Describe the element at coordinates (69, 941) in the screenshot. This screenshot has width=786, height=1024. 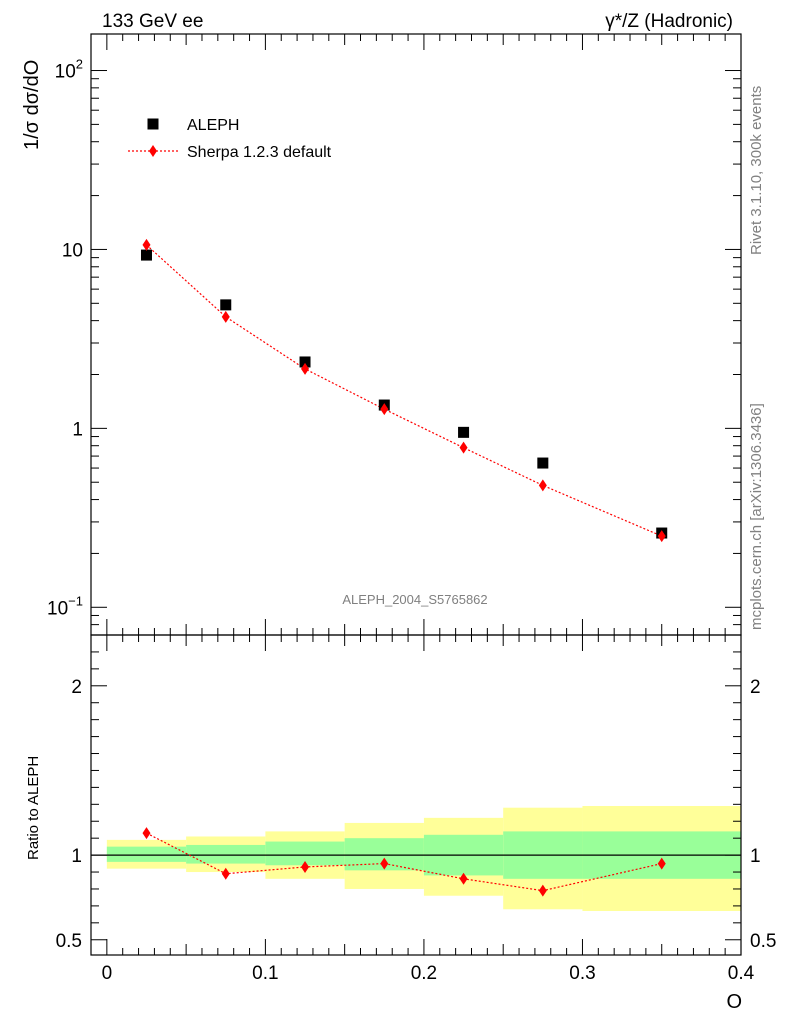
I see `ratio-y-tick-label-left: 0.5` at that location.